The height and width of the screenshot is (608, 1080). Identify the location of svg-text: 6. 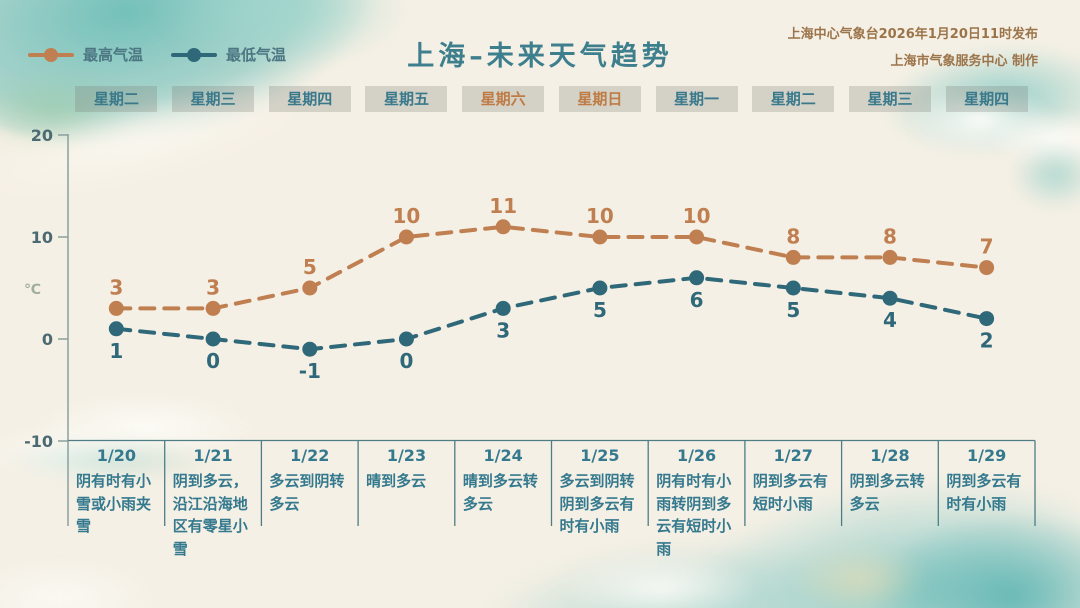
(697, 300).